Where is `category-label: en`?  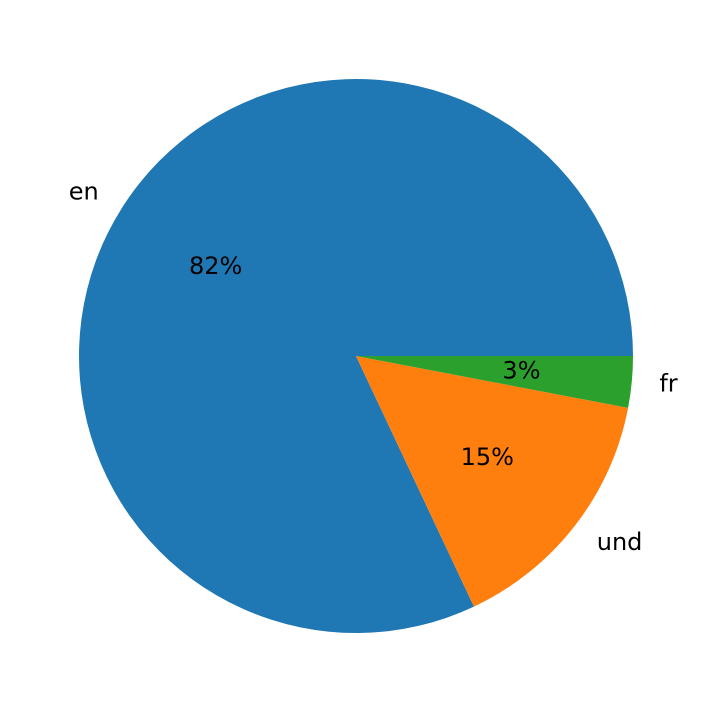
category-label: en is located at coordinates (84, 192).